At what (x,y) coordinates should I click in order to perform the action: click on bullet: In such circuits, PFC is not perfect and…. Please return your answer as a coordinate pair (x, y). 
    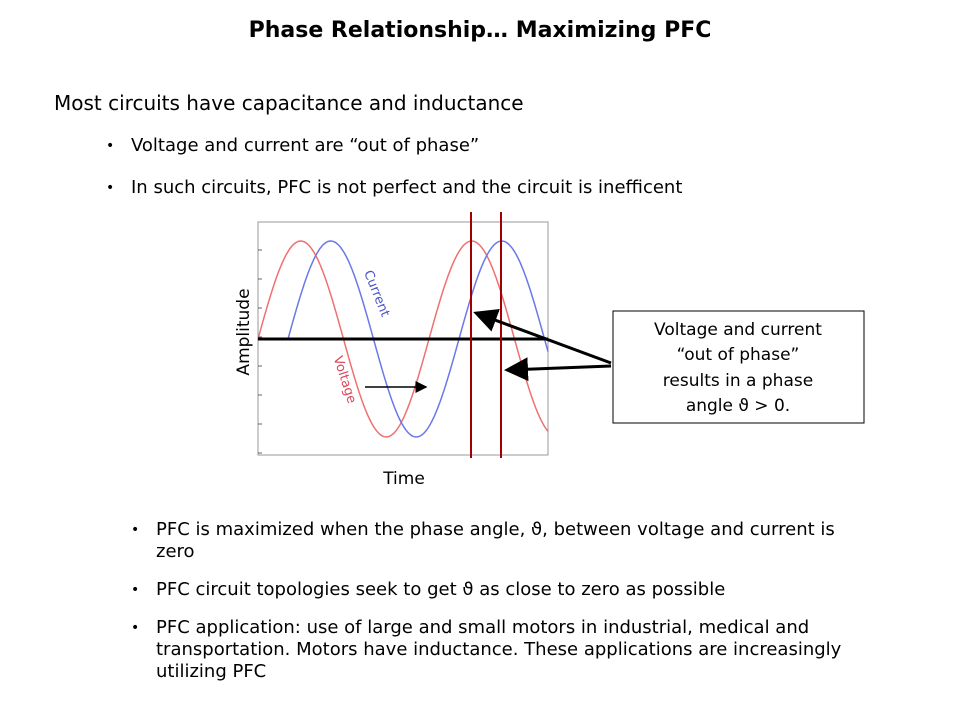
    Looking at the image, I should click on (486, 188).